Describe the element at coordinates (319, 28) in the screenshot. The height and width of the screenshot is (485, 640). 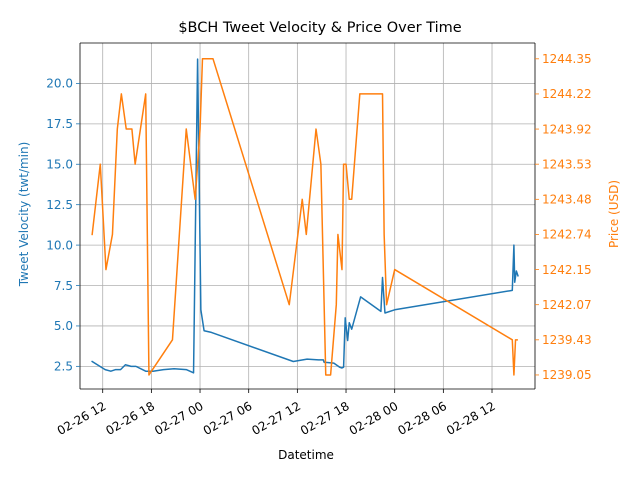
I see `chart-title: $BCH Tweet Velocity & Price Over Time` at that location.